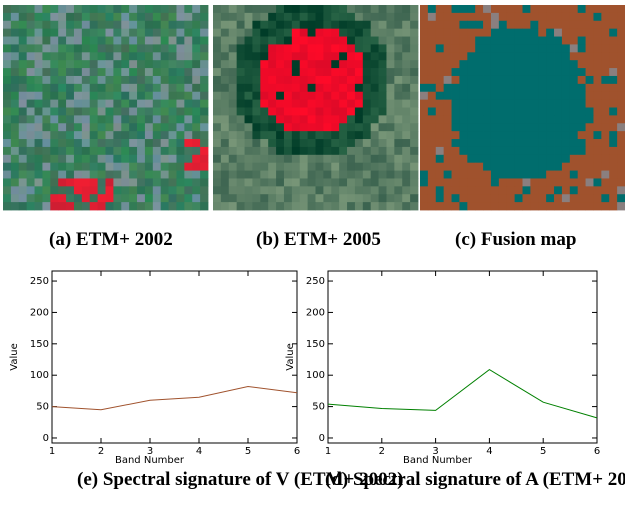 This screenshot has height=525, width=625. I want to click on y-tick-label: 0, so click(322, 438).